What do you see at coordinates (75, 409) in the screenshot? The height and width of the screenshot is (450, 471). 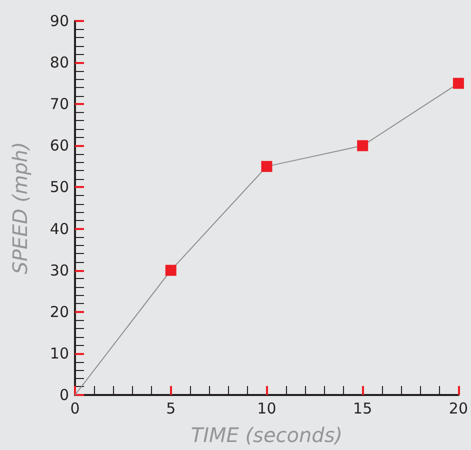 I see `x-tick-label: 0` at bounding box center [75, 409].